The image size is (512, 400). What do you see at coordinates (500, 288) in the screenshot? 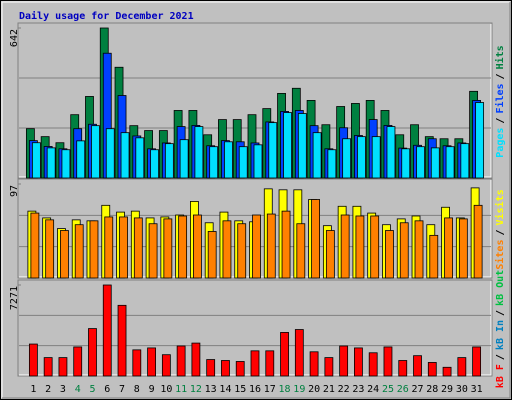
I see `legend-entry: kB Out` at bounding box center [500, 288].